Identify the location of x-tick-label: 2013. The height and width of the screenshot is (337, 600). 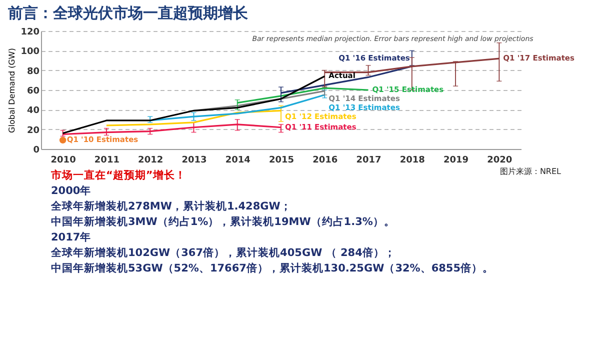
(194, 161).